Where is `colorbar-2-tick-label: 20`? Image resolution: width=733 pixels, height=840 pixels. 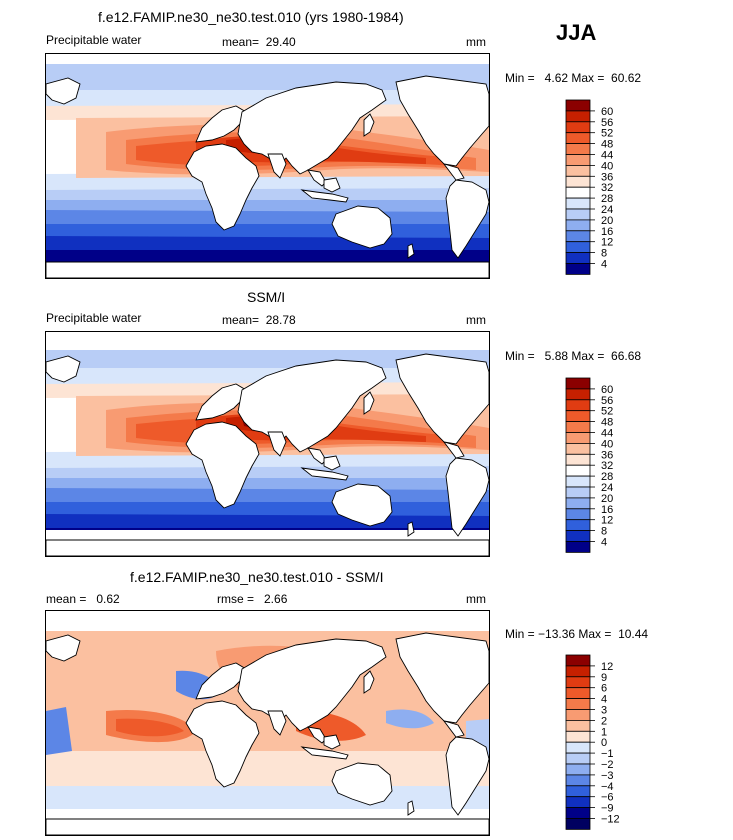 colorbar-2-tick-label: 20 is located at coordinates (607, 499).